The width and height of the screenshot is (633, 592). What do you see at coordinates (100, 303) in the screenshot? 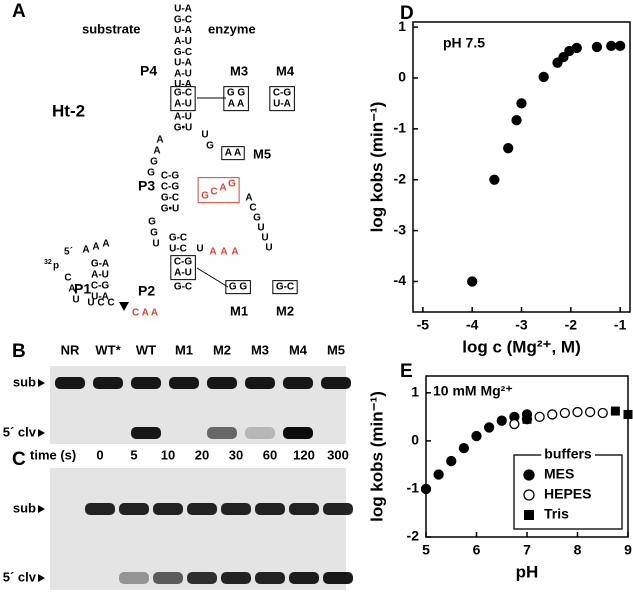
I see `nucleotide: U C C` at bounding box center [100, 303].